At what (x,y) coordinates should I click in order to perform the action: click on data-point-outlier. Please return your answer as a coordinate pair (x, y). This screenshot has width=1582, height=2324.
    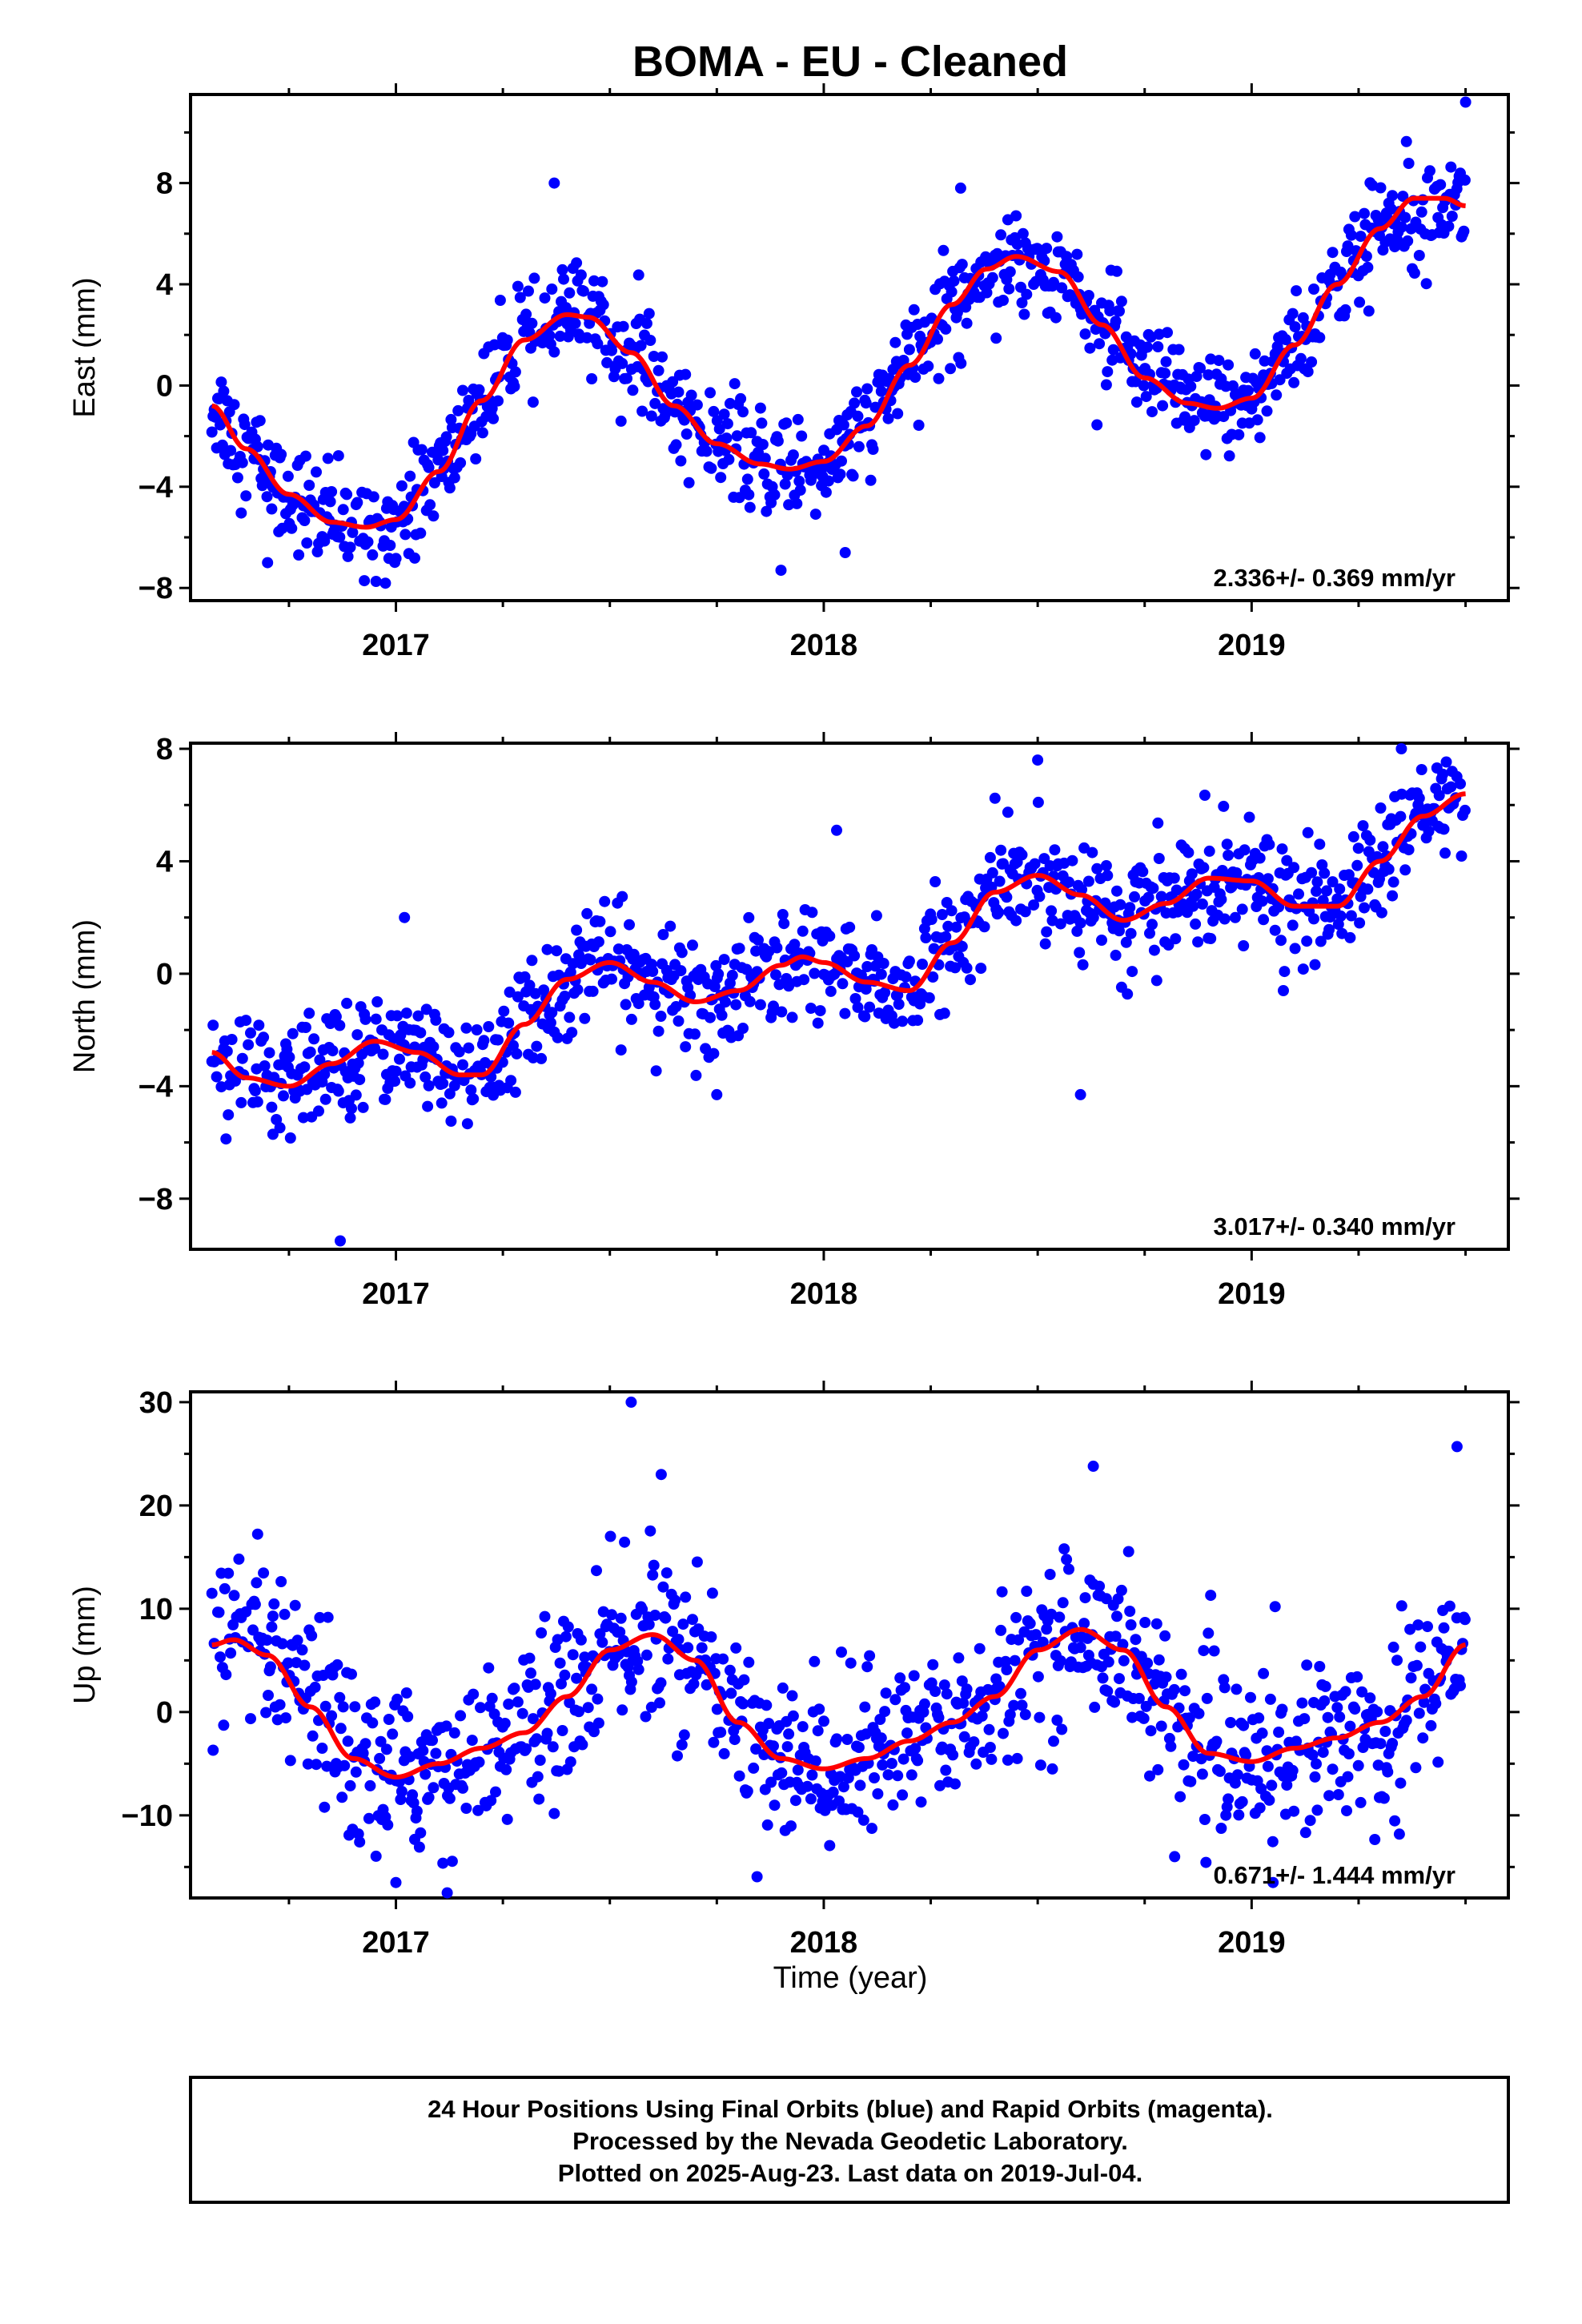
    Looking at the image, I should click on (405, 917).